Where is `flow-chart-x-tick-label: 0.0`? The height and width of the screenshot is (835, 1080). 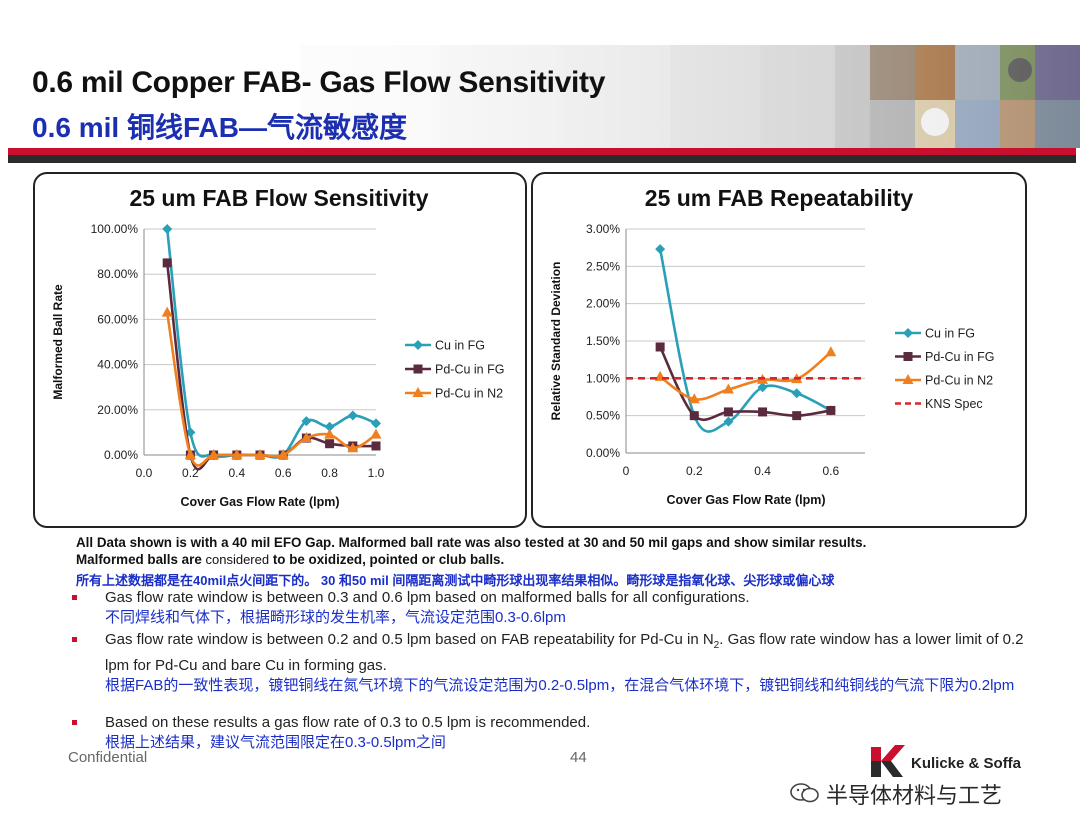 flow-chart-x-tick-label: 0.0 is located at coordinates (144, 473).